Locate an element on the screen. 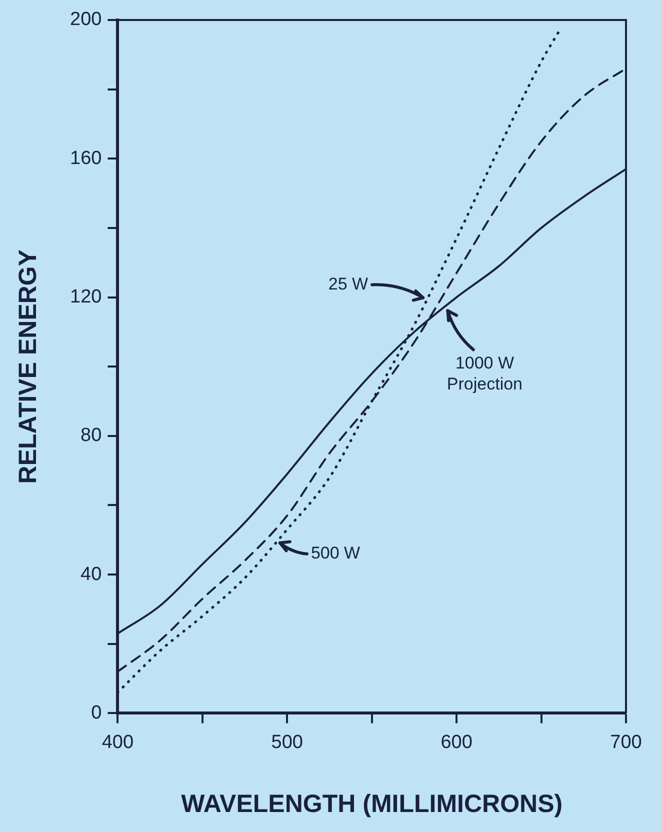  x-tick-label: 500 is located at coordinates (287, 742).